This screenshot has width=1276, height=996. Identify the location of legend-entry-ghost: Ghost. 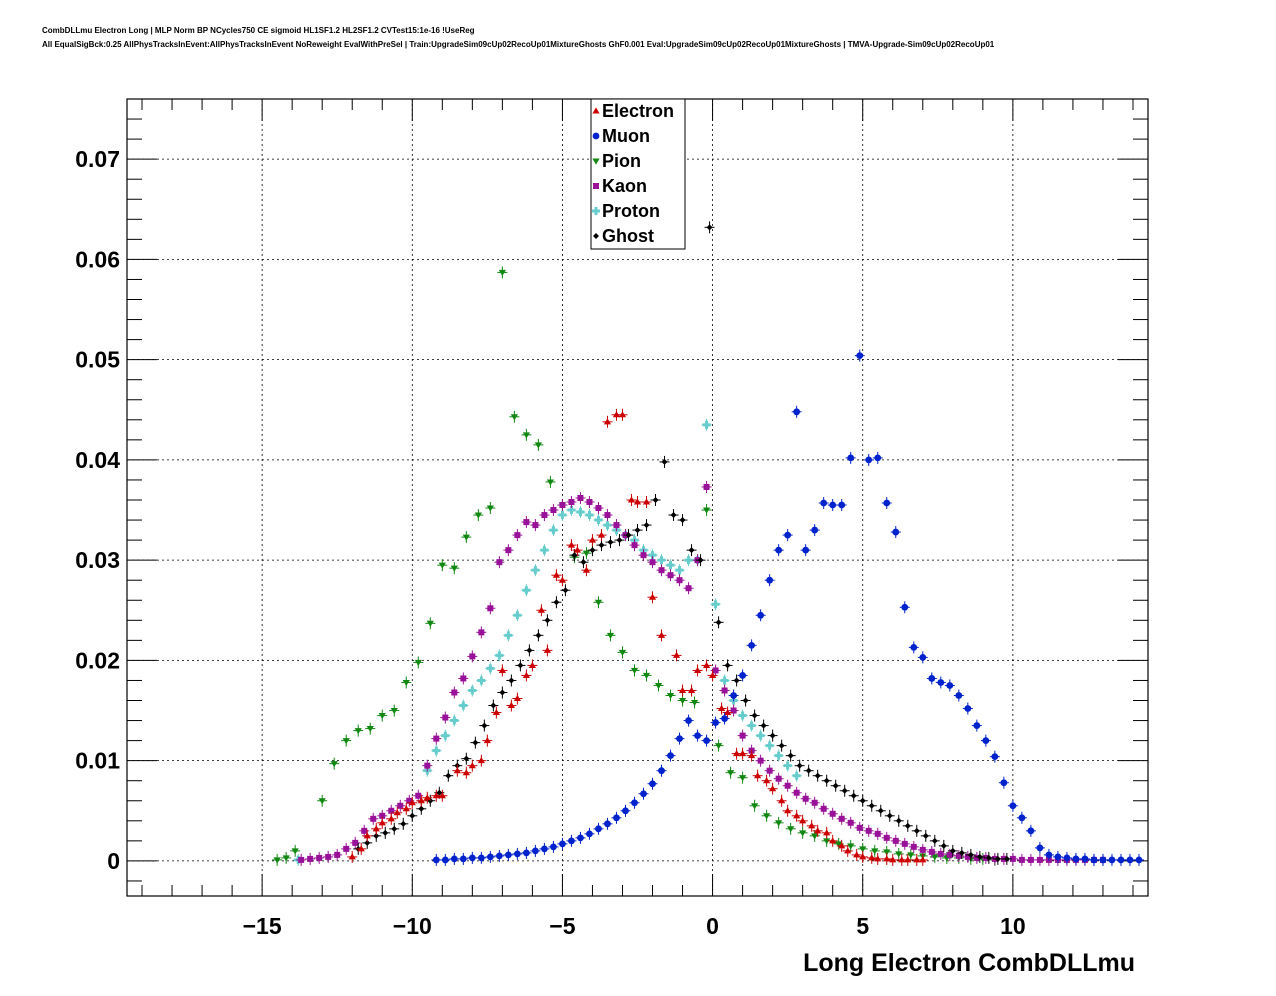
(623, 236).